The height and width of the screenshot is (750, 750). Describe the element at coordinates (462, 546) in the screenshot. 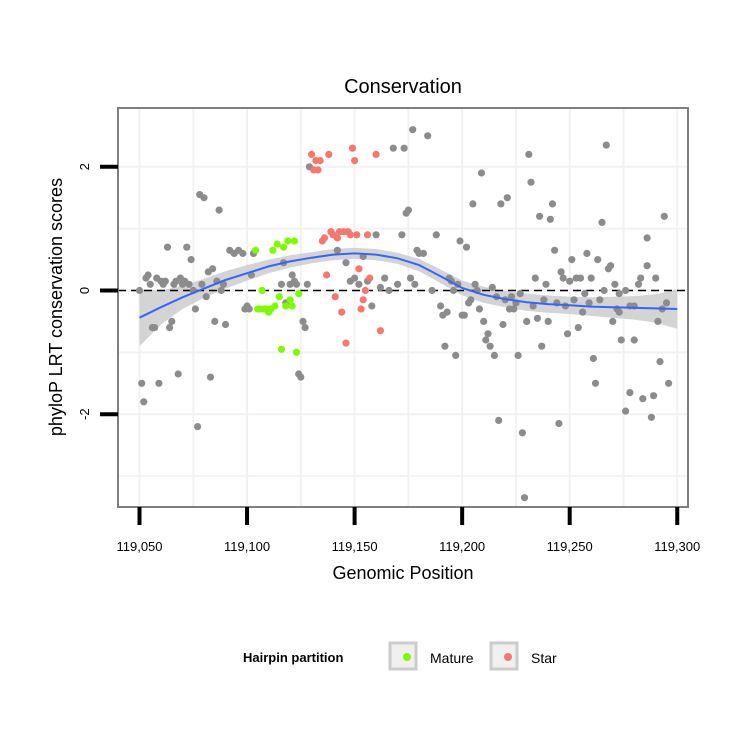

I see `x-tick-label: 119,200` at that location.